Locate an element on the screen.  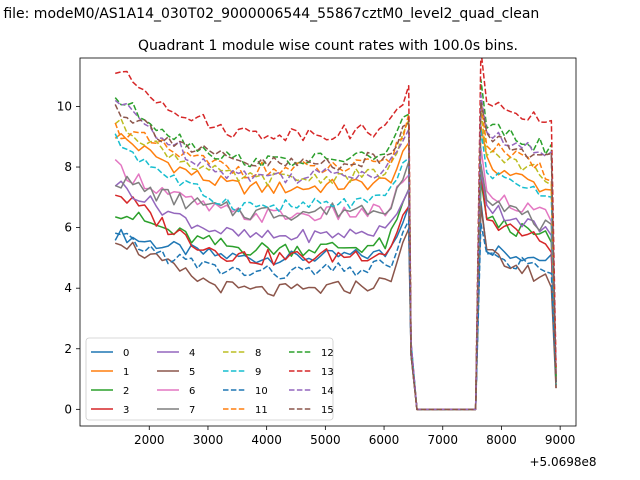
legend-label-12: 12 is located at coordinates (327, 353).